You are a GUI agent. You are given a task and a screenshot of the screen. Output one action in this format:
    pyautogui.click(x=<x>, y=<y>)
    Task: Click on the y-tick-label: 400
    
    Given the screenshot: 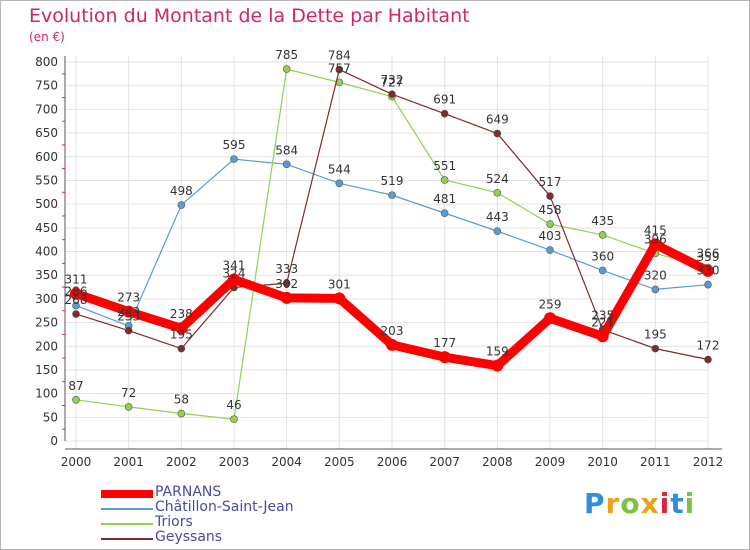 What is the action you would take?
    pyautogui.click(x=46, y=252)
    